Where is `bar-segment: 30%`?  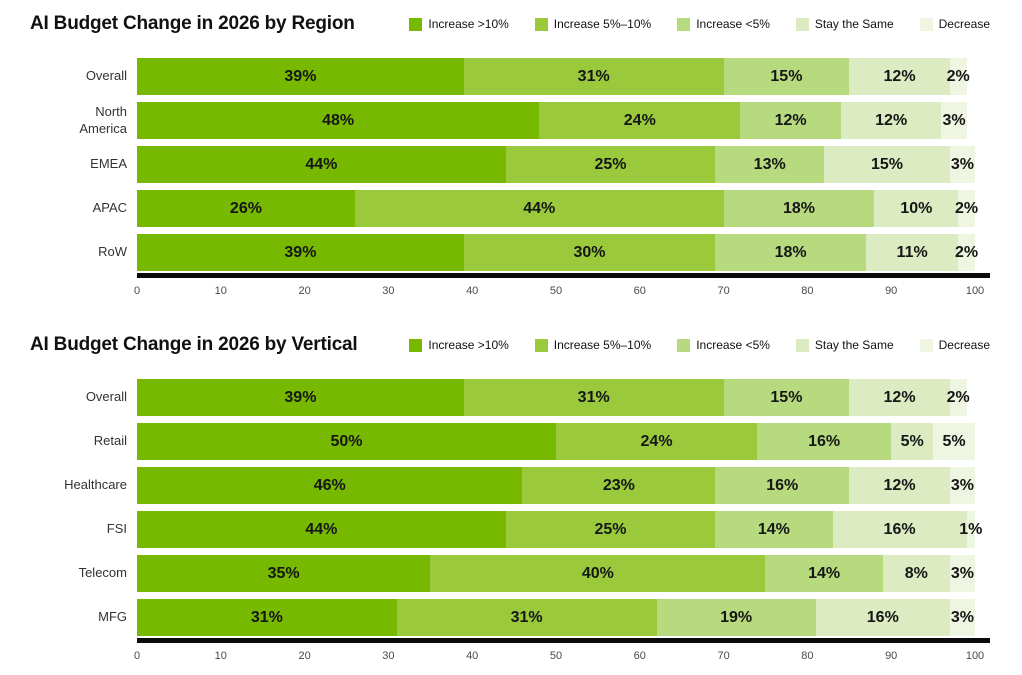
bar-segment: 30% is located at coordinates (589, 252).